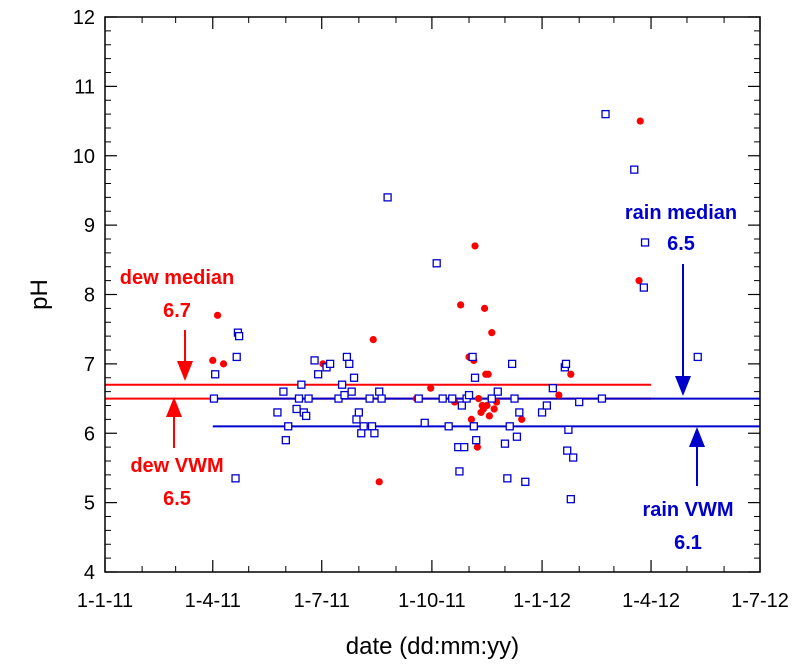 The height and width of the screenshot is (669, 795). I want to click on x-tick-label: 1-1-11, so click(105, 601).